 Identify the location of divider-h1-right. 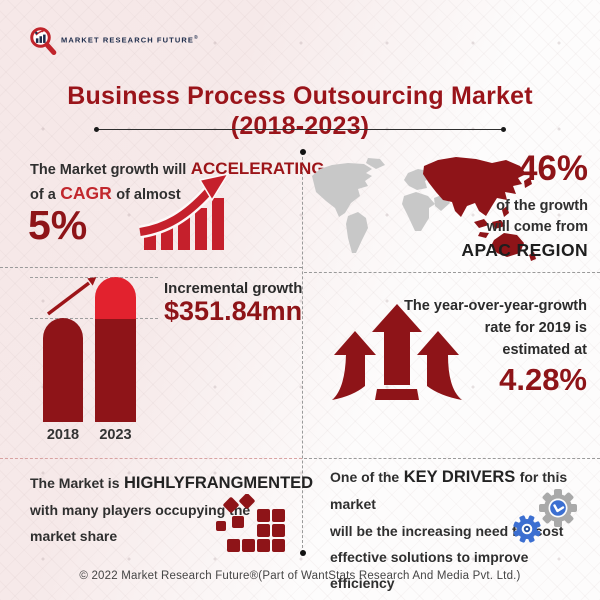
(452, 272).